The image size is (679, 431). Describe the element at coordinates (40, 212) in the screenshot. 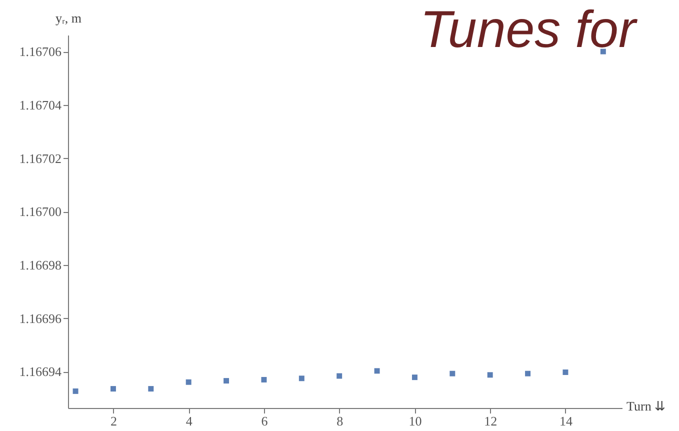

I see `y-tick-label: 1.16700` at that location.